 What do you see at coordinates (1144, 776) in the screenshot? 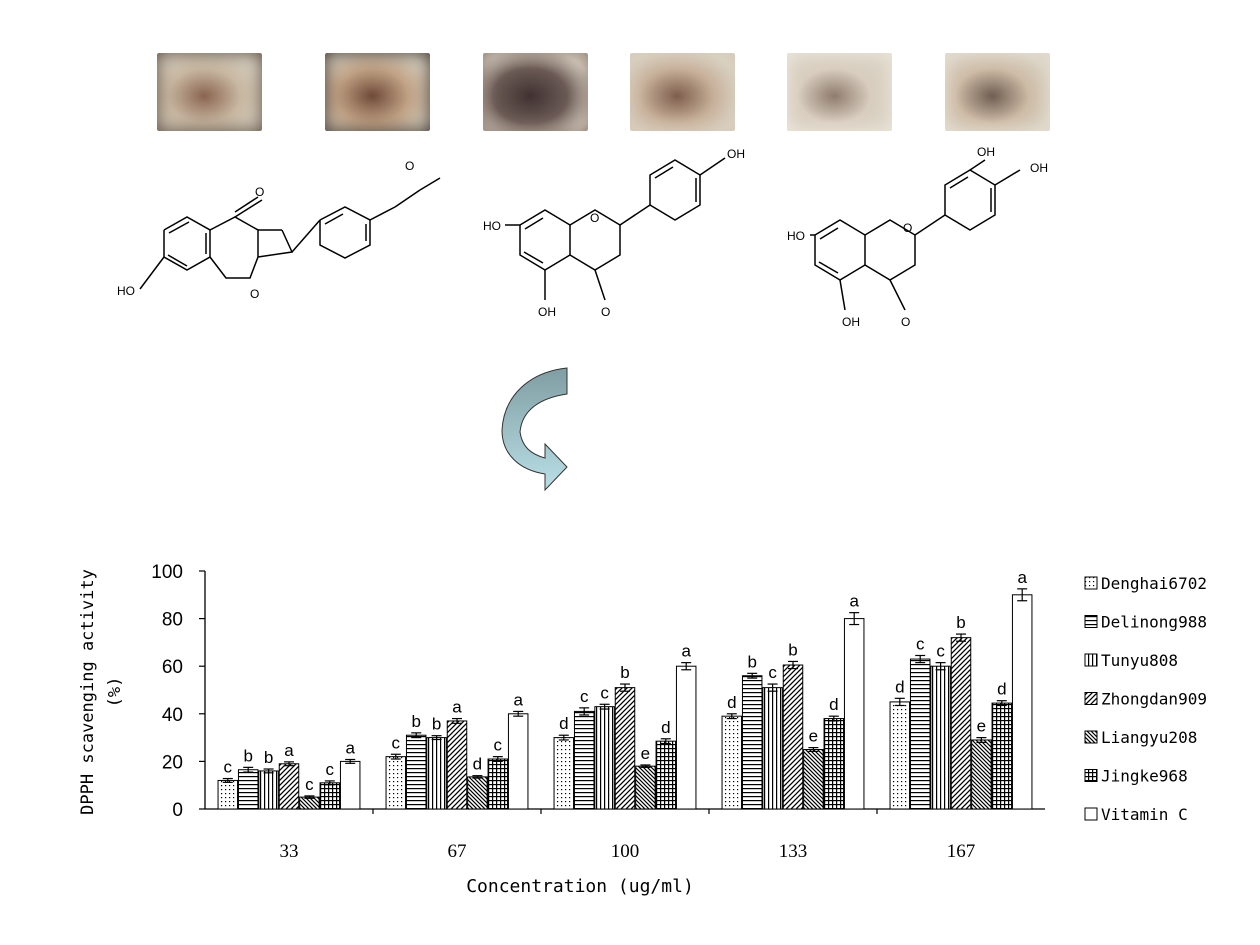
I see `legend-label: Jingke968` at bounding box center [1144, 776].